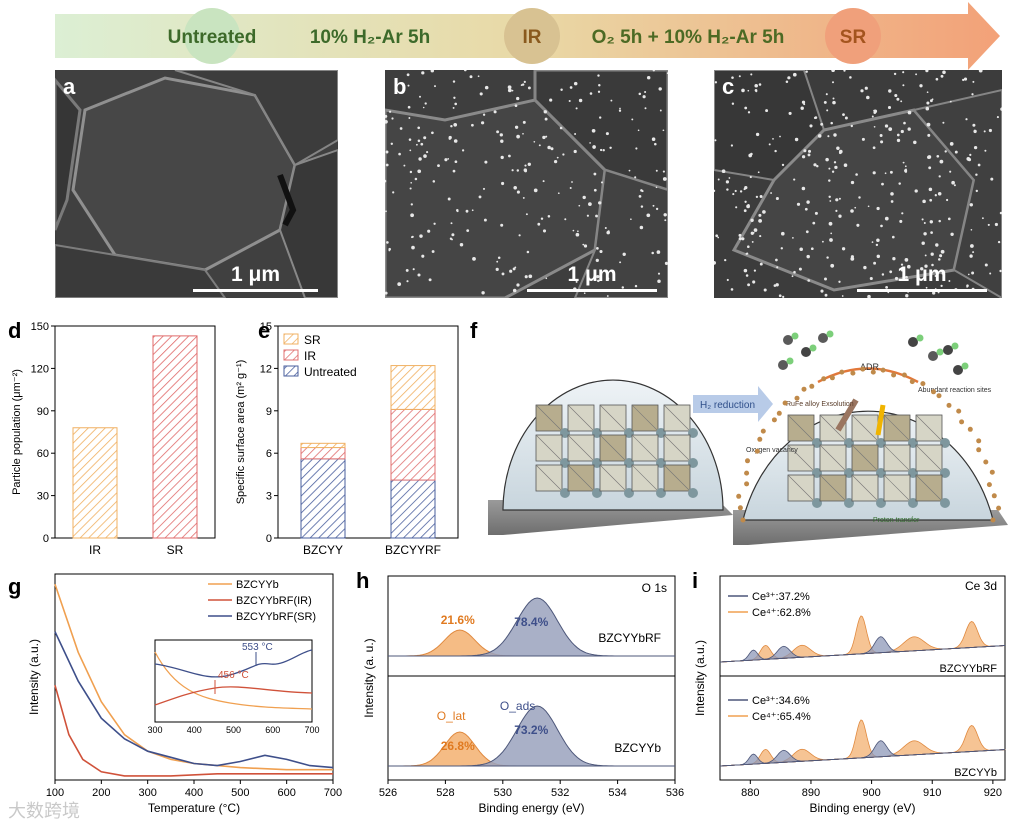 This screenshot has height=827, width=1012. Describe the element at coordinates (175, 437) in the screenshot. I see `bar-sr` at that location.